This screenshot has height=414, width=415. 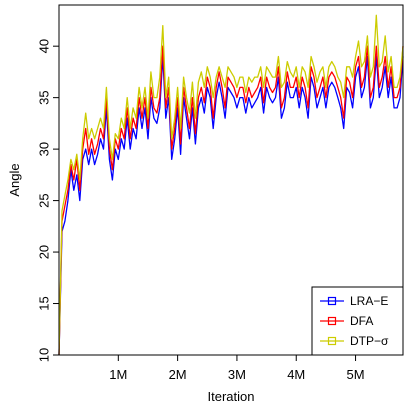 What do you see at coordinates (296, 374) in the screenshot?
I see `x-tick-label: 4M` at bounding box center [296, 374].